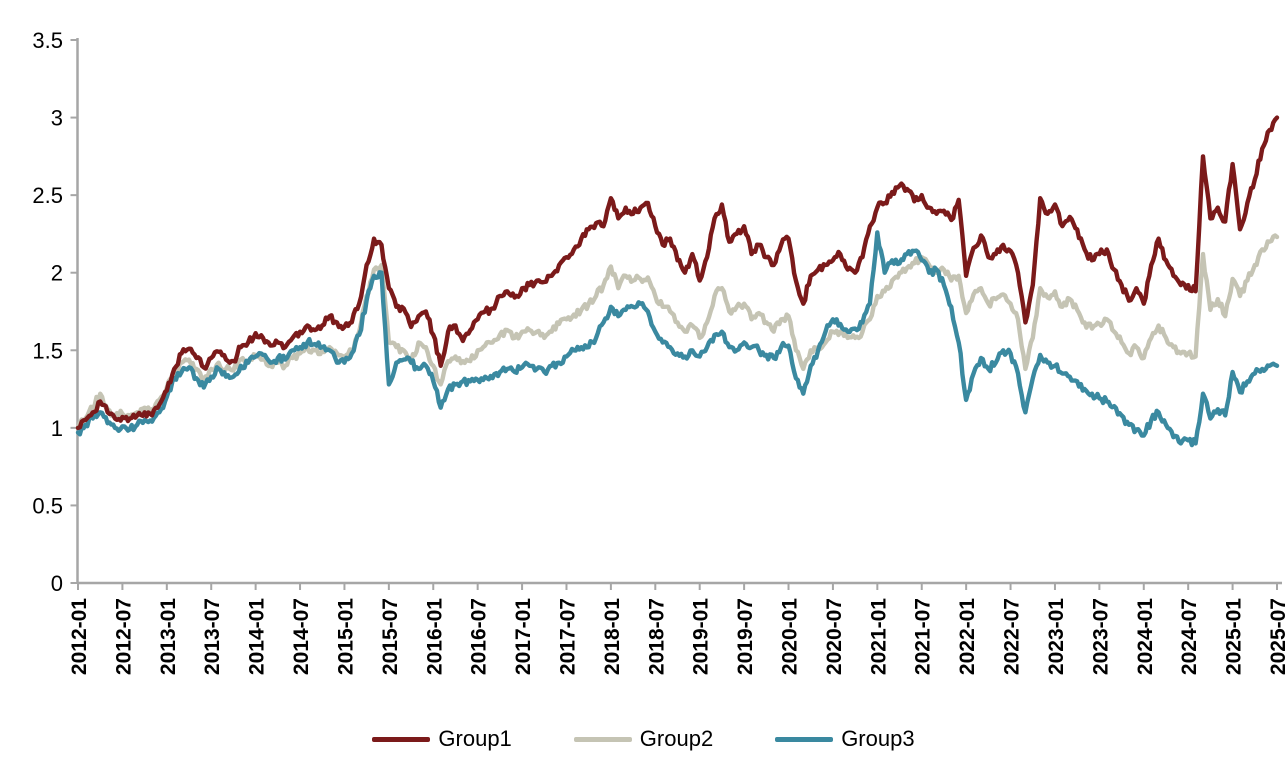  What do you see at coordinates (123, 636) in the screenshot?
I see `x-tick-label: 2012-07` at bounding box center [123, 636].